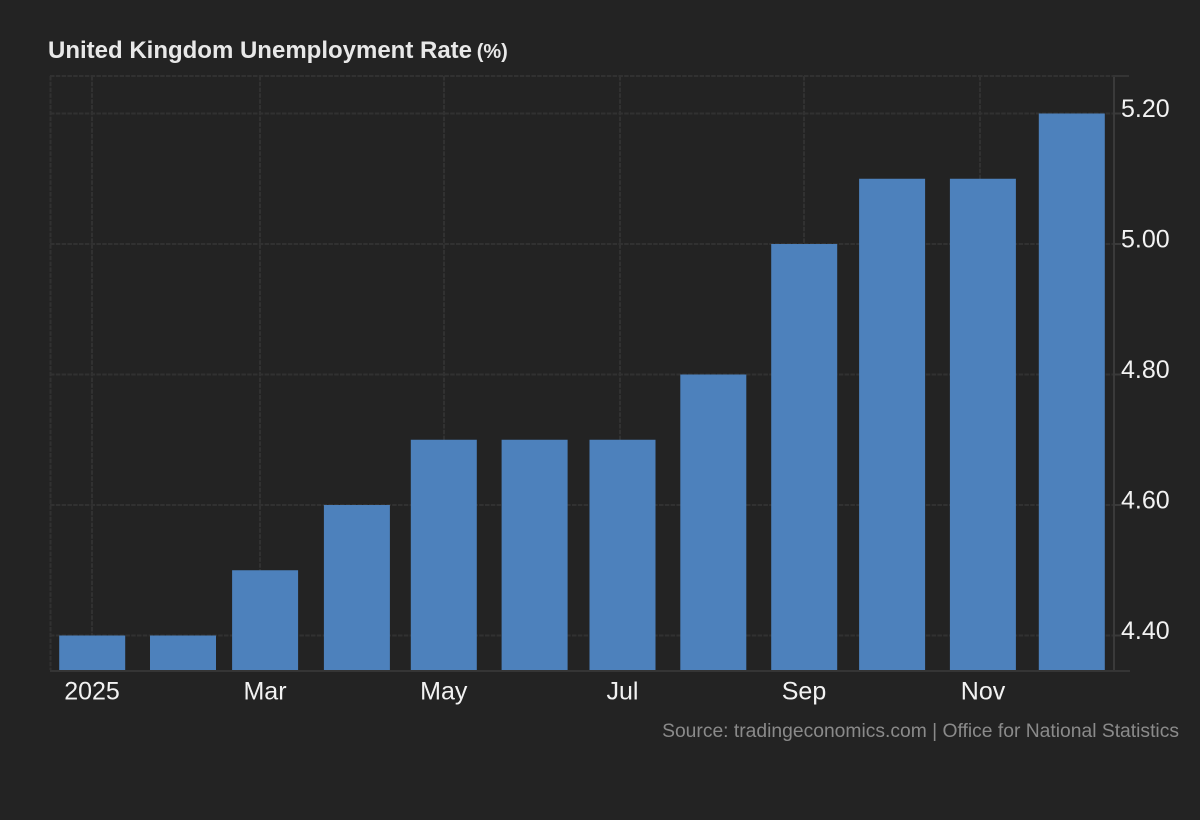  What do you see at coordinates (1145, 631) in the screenshot?
I see `svg-text: 4.40` at bounding box center [1145, 631].